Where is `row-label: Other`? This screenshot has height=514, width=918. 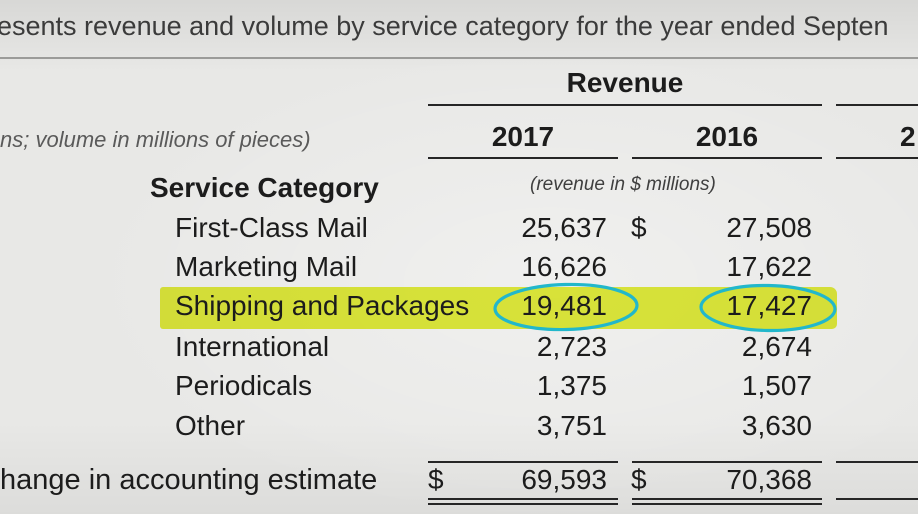
row-label: Other is located at coordinates (210, 425).